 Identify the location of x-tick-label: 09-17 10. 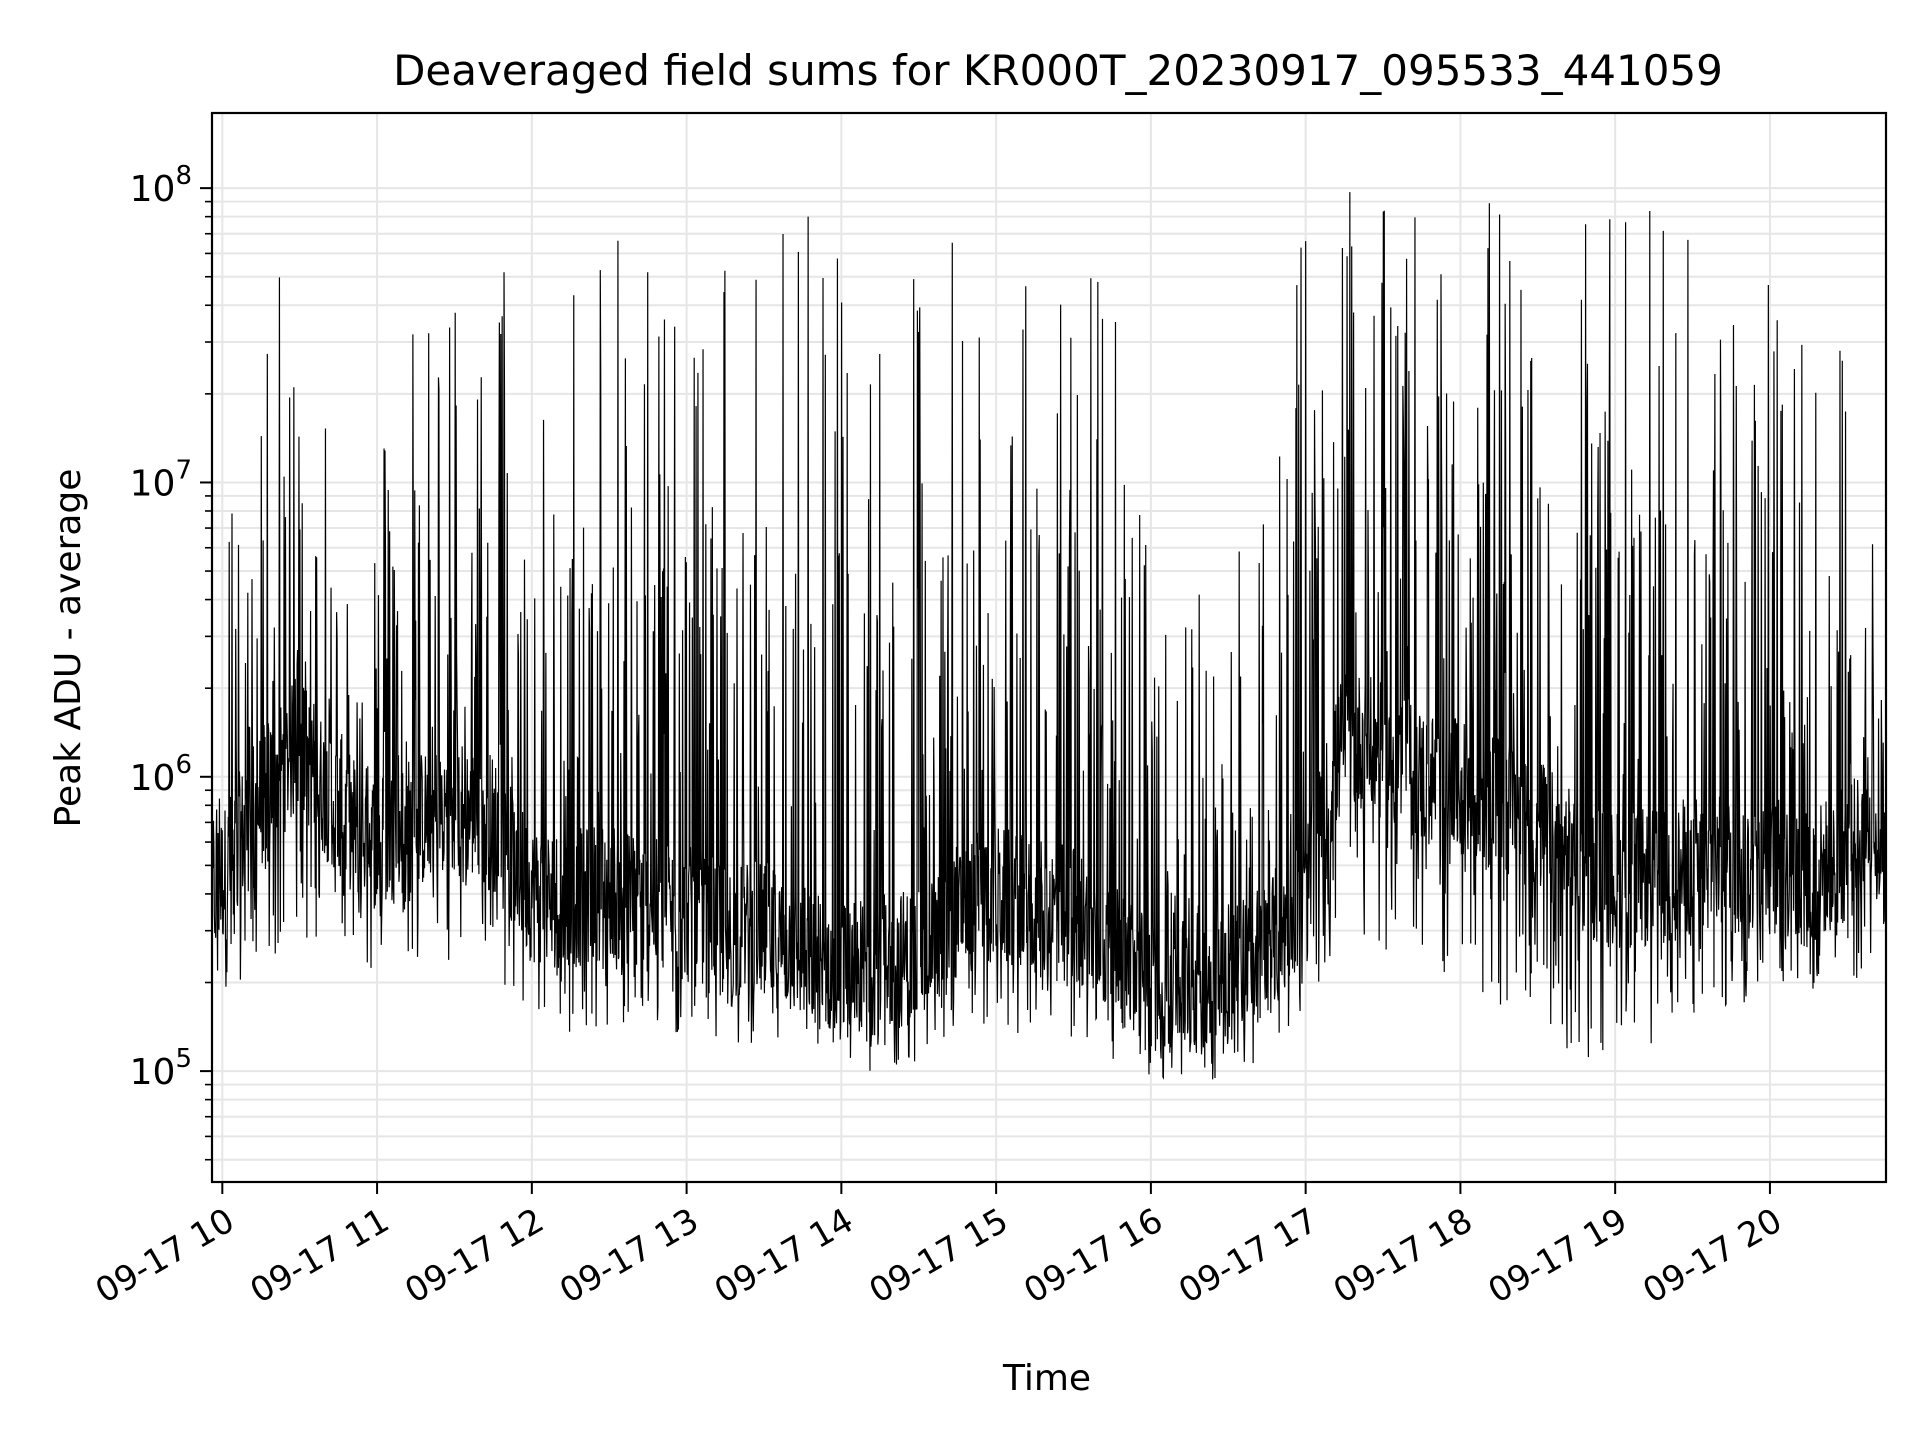
(165, 1256).